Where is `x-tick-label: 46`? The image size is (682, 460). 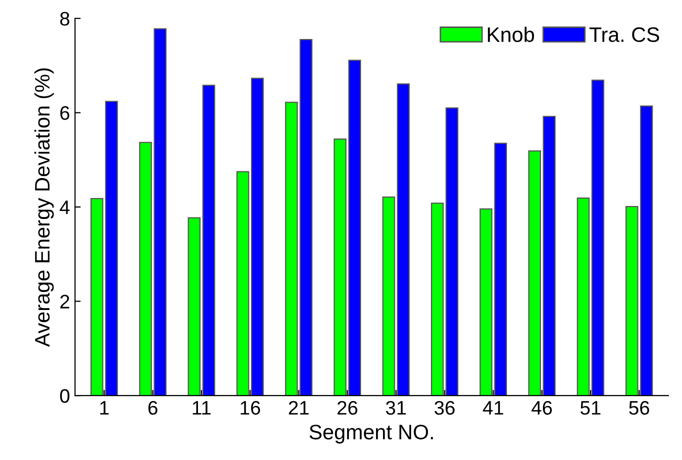 x-tick-label: 46 is located at coordinates (542, 407).